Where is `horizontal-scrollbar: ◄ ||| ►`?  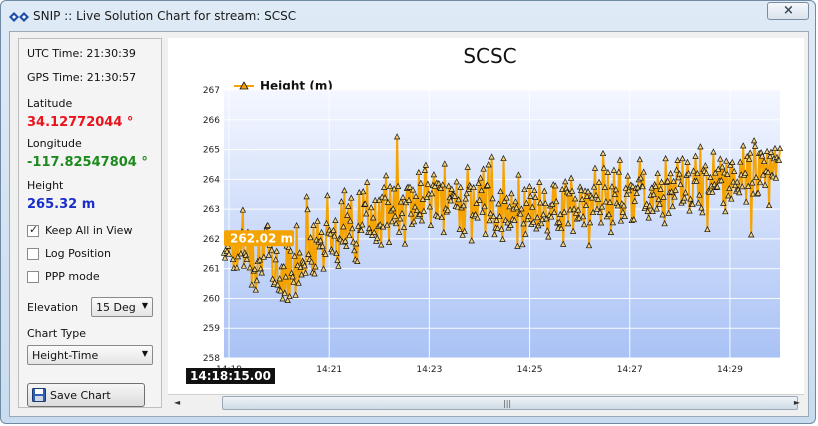 horizontal-scrollbar: ◄ ||| ► is located at coordinates (486, 403).